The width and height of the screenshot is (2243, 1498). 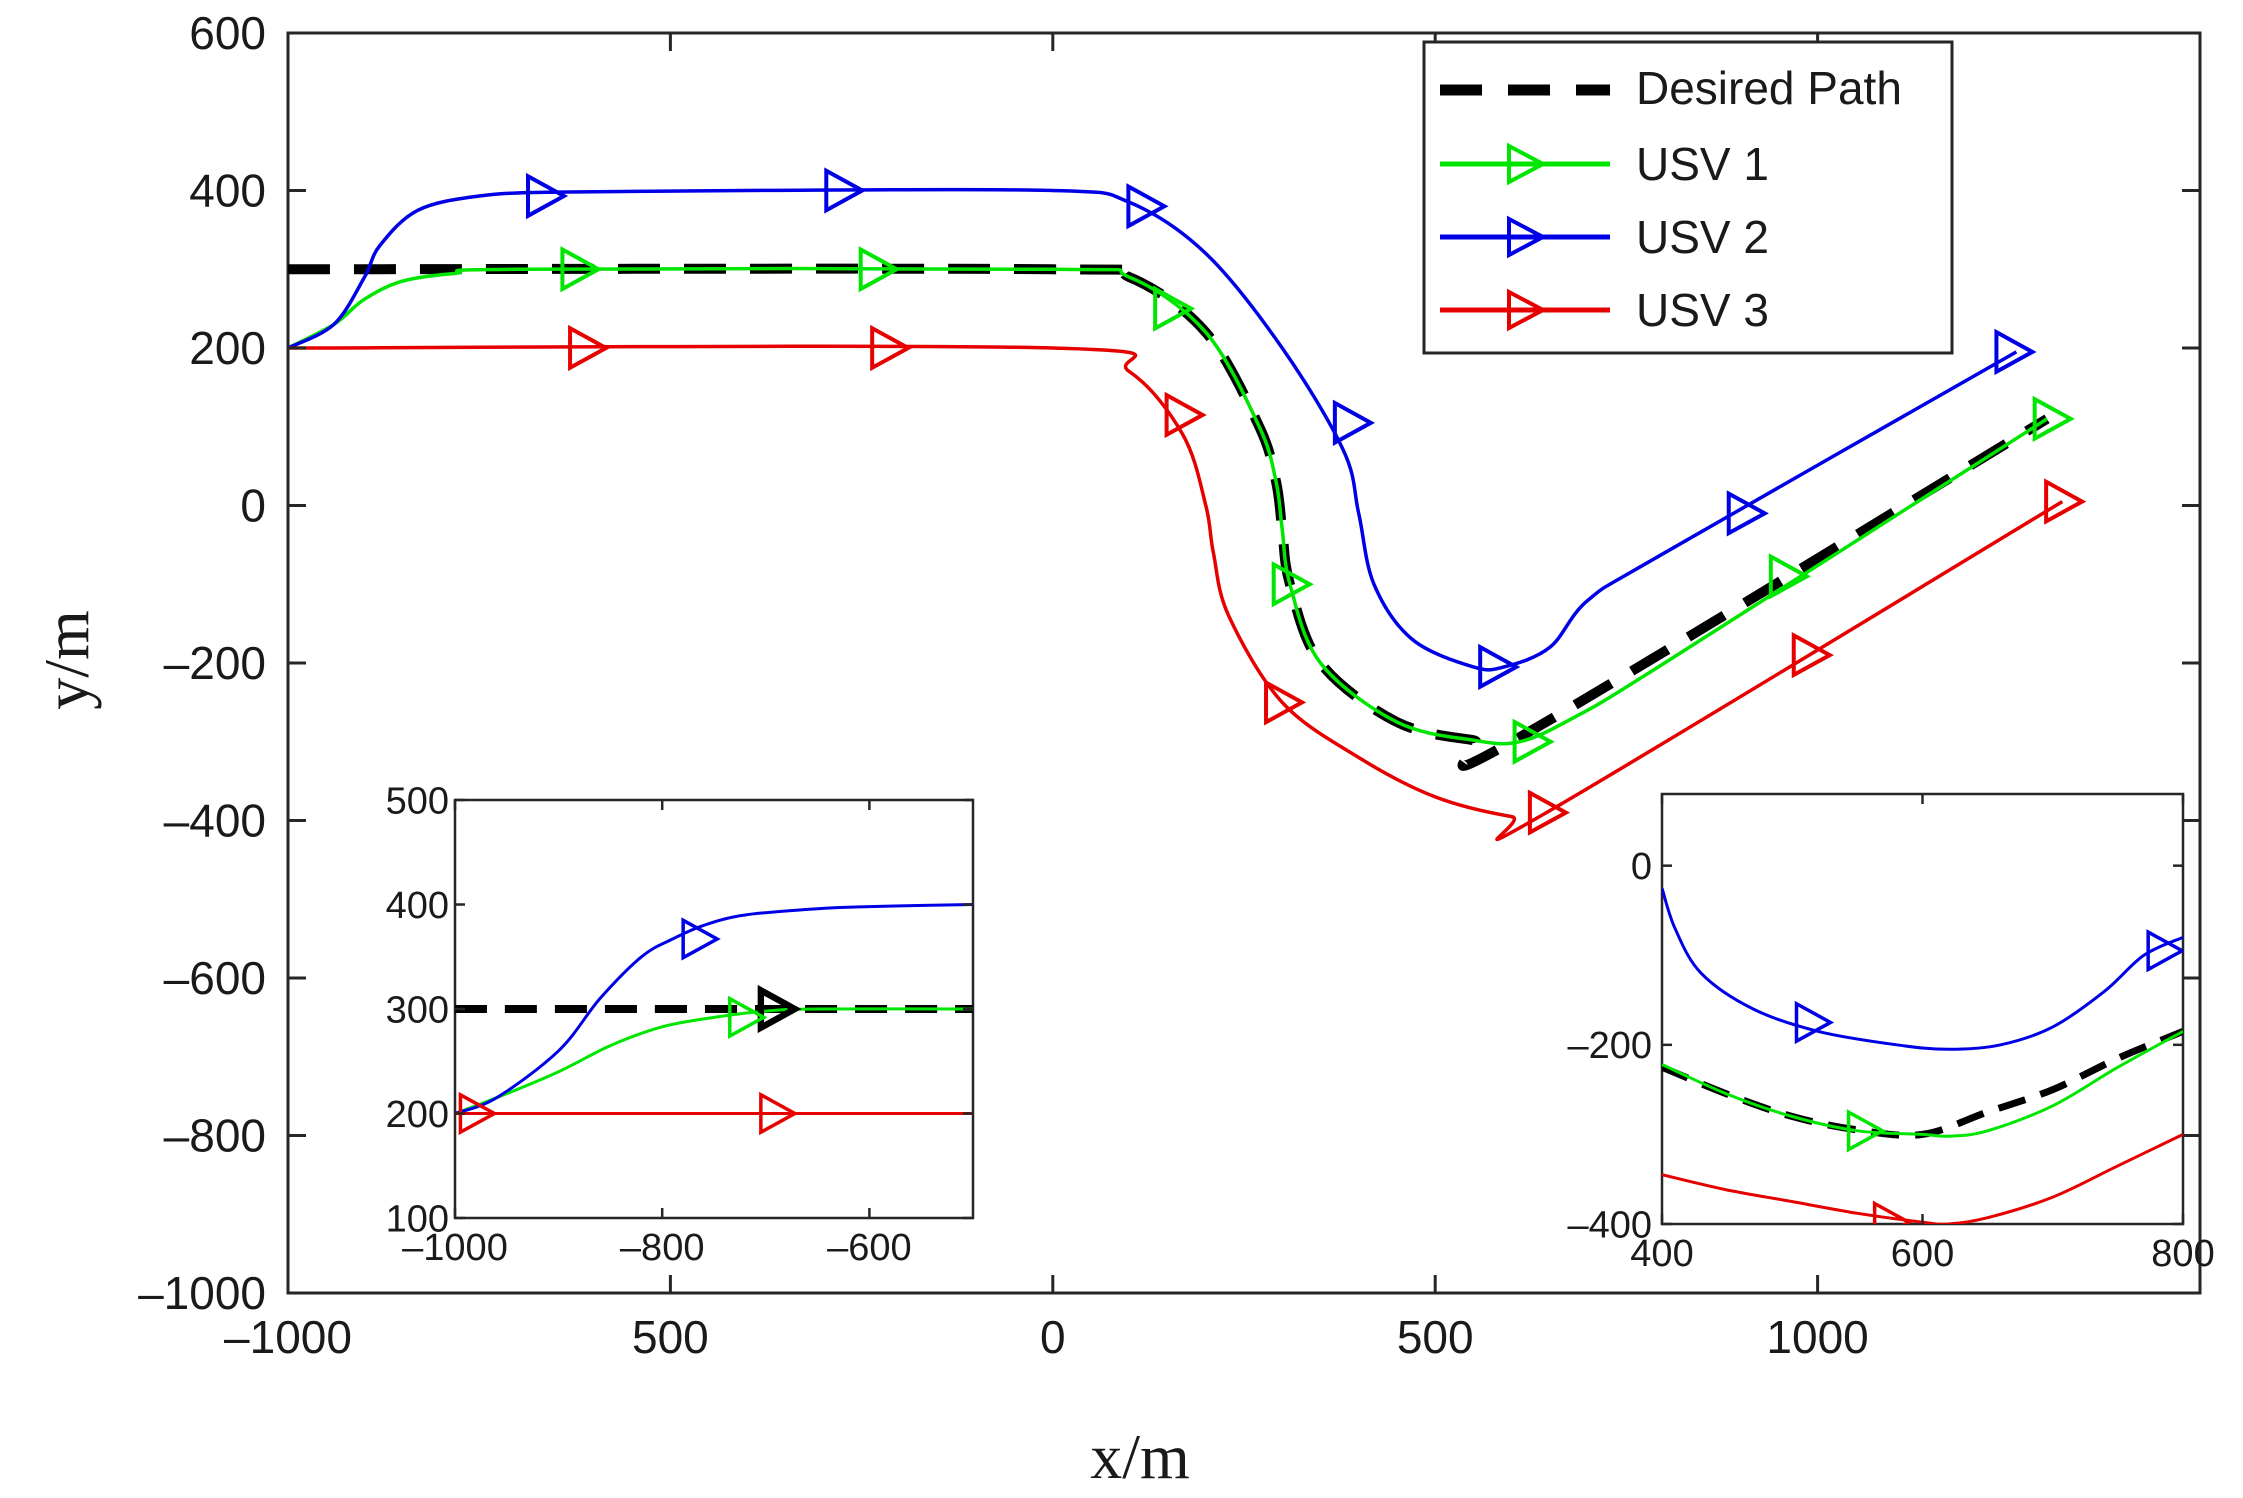 What do you see at coordinates (417, 801) in the screenshot?
I see `inset-left-y-tick-label: 500` at bounding box center [417, 801].